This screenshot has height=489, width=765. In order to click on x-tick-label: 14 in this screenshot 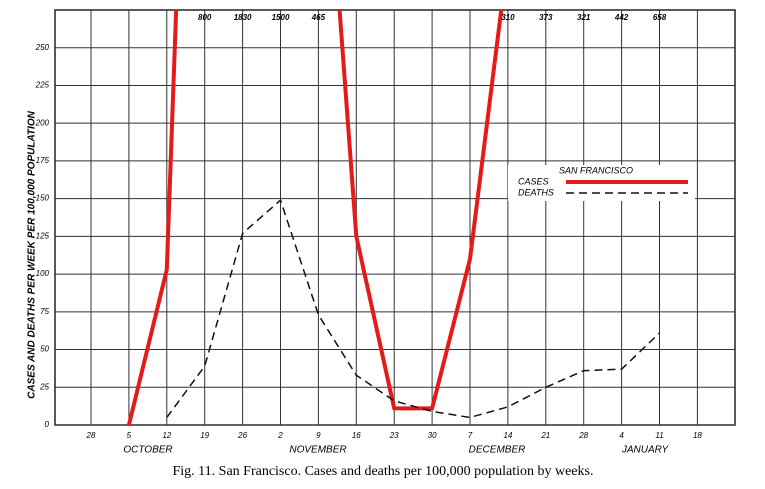, I will do `click(507, 435)`.